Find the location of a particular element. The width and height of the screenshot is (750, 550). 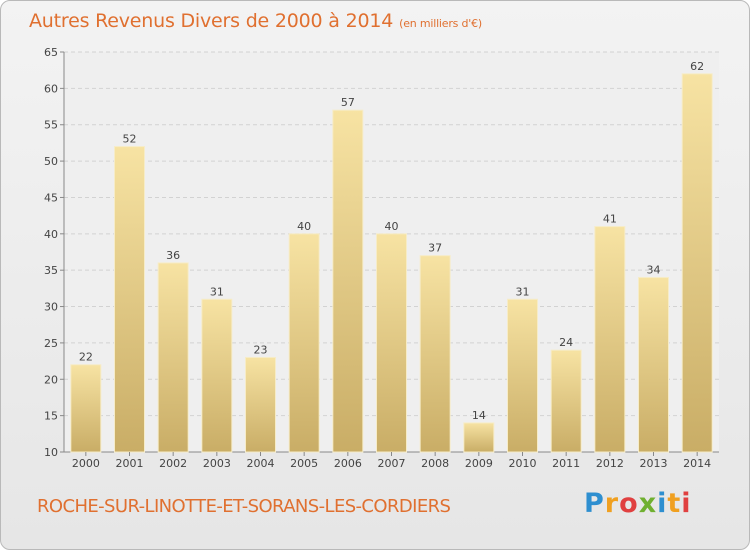

x-tick-label: 2012 is located at coordinates (610, 463).